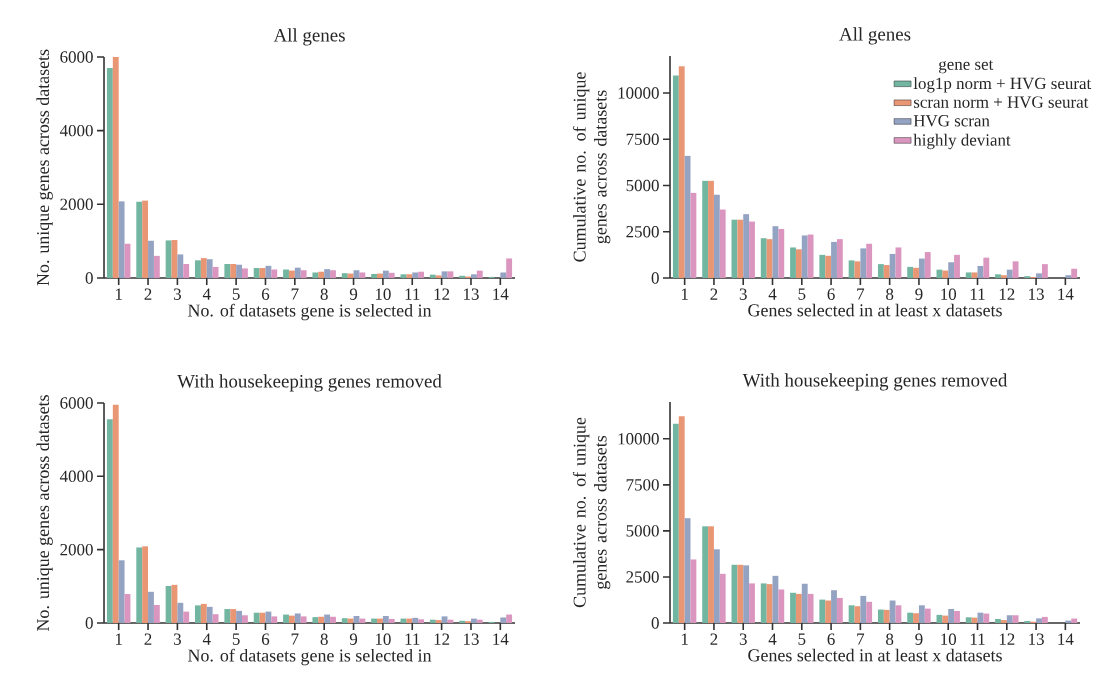 Image resolution: width=1098 pixels, height=691 pixels. Describe the element at coordinates (1002, 85) in the screenshot. I see `legend-label: log1p norm + HVG seurat` at that location.